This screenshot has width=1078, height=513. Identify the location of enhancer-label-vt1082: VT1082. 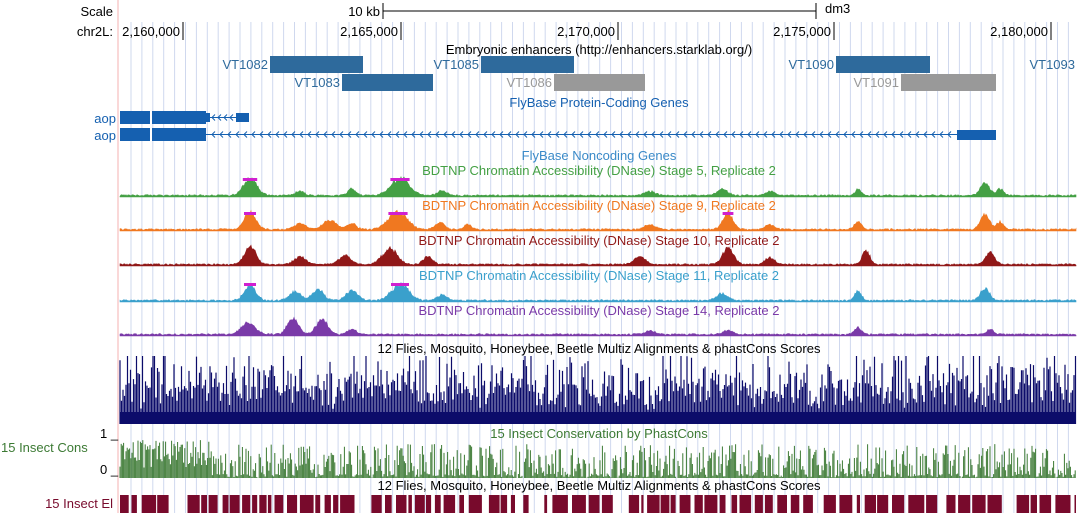
(245, 64).